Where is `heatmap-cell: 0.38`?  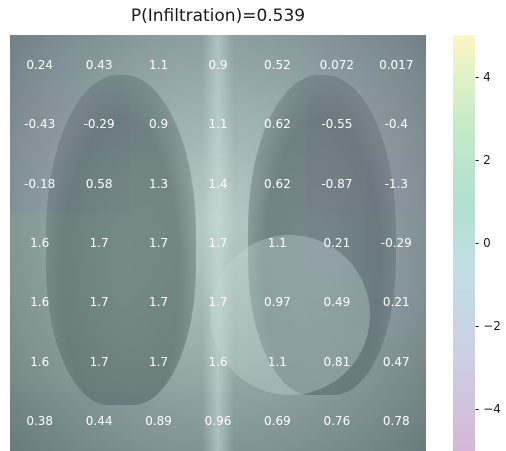
heatmap-cell: 0.38 is located at coordinates (40, 421).